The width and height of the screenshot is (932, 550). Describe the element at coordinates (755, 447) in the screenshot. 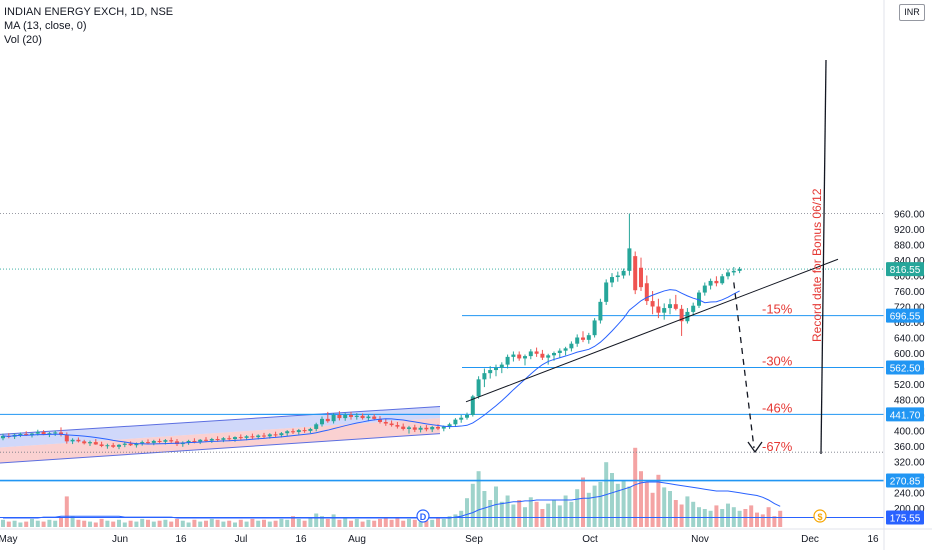

I see `projection-arrow-head` at that location.